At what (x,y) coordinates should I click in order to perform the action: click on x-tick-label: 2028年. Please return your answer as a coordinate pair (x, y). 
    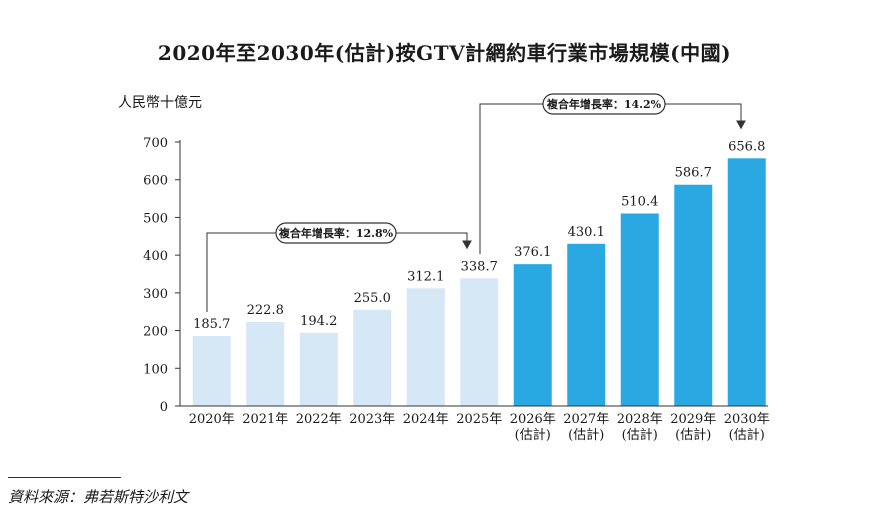
    Looking at the image, I should click on (640, 419).